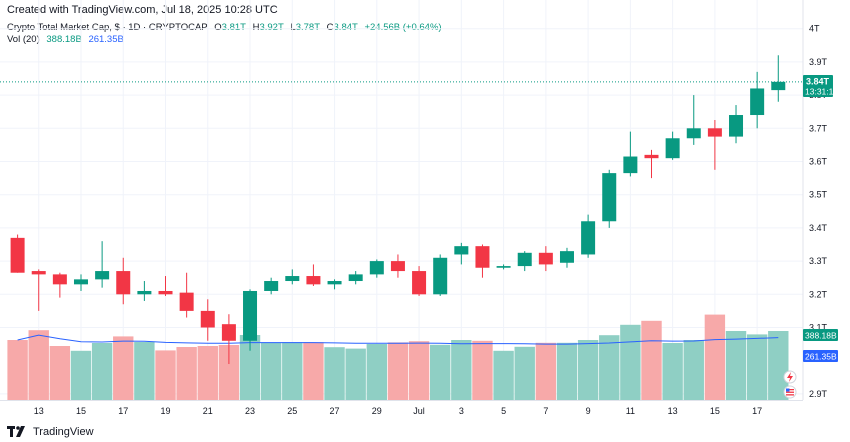 The image size is (850, 442). I want to click on footer-brand: TradingView, so click(50, 431).